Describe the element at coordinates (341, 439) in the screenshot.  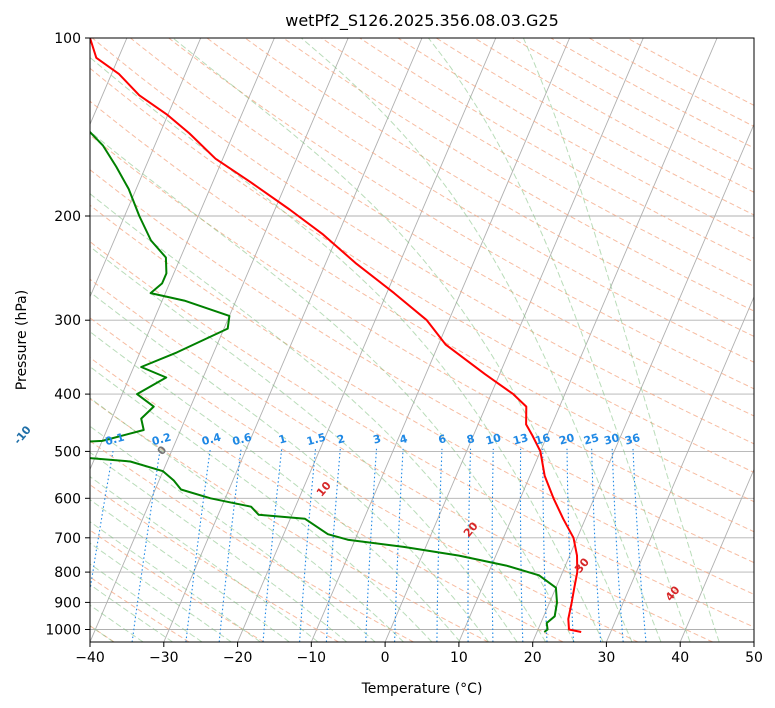
I see `mixing-ratio-label: 2` at that location.